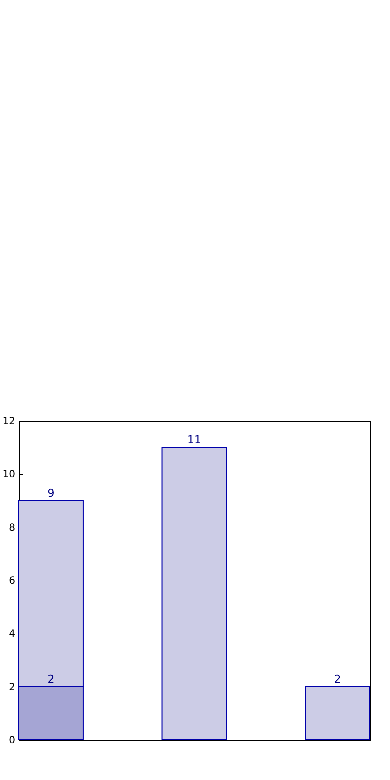  I want to click on y-tick-label: 8, so click(12, 528).